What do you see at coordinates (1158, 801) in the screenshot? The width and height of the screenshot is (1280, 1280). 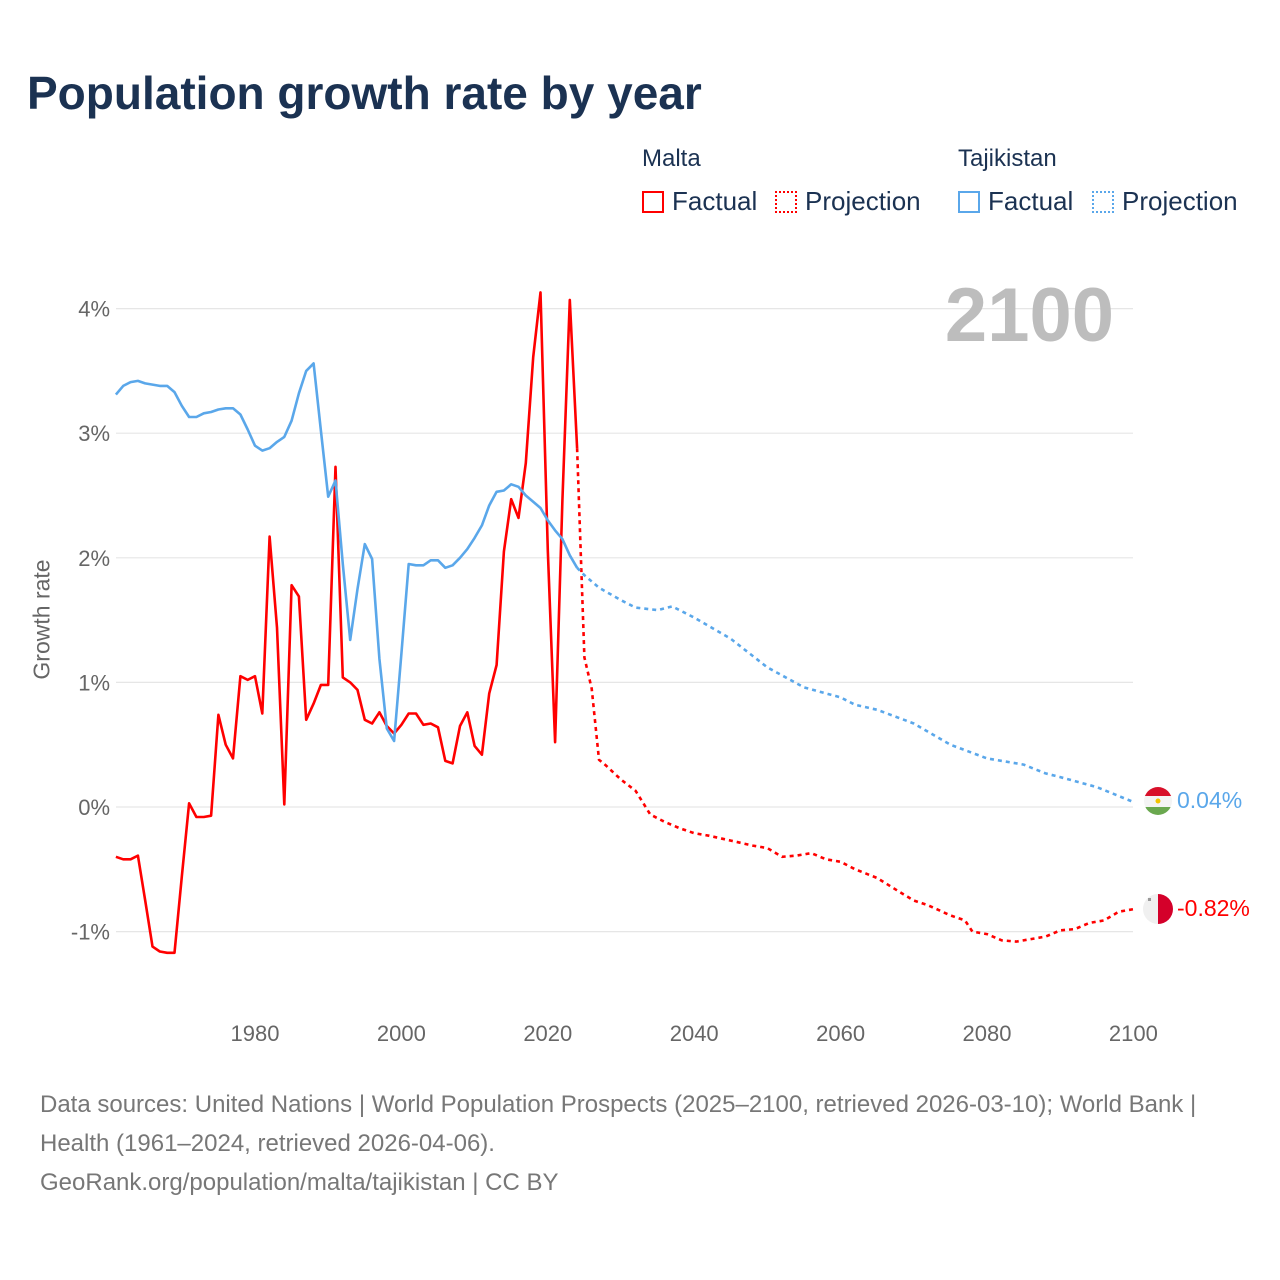 I see `tajikistan-flag-icon` at bounding box center [1158, 801].